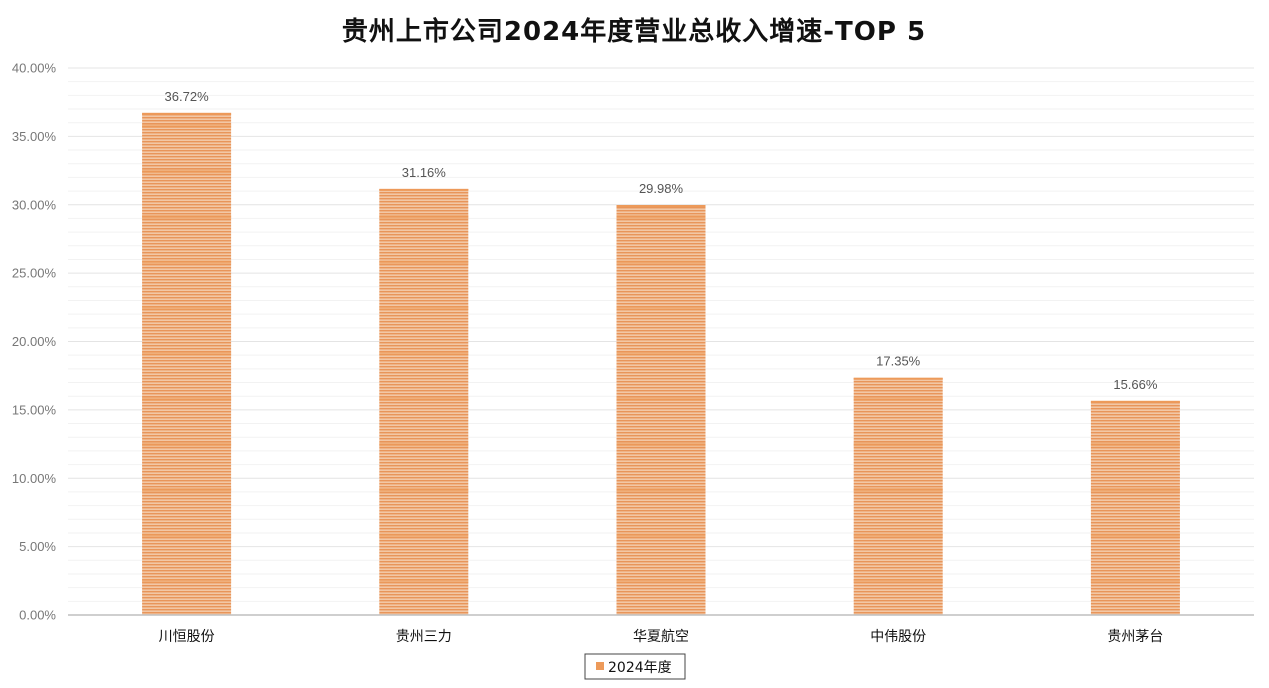 The height and width of the screenshot is (688, 1269). I want to click on chart-title: 贵州上市公司2024年度营业总收入增速-TOP 5, so click(634, 31).